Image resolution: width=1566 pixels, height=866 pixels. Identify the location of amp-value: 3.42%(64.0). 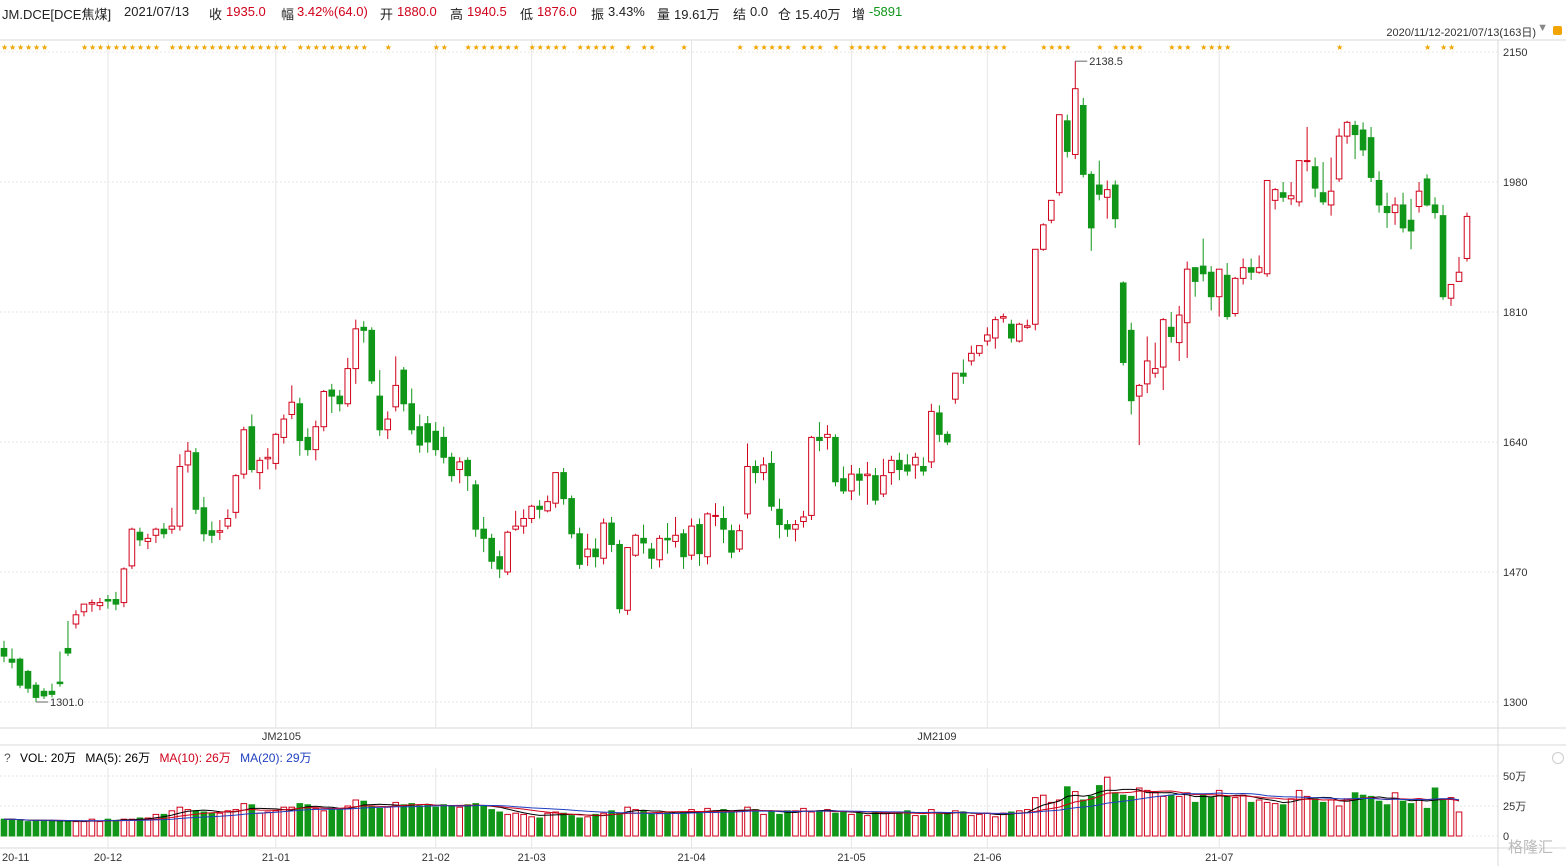
(332, 11).